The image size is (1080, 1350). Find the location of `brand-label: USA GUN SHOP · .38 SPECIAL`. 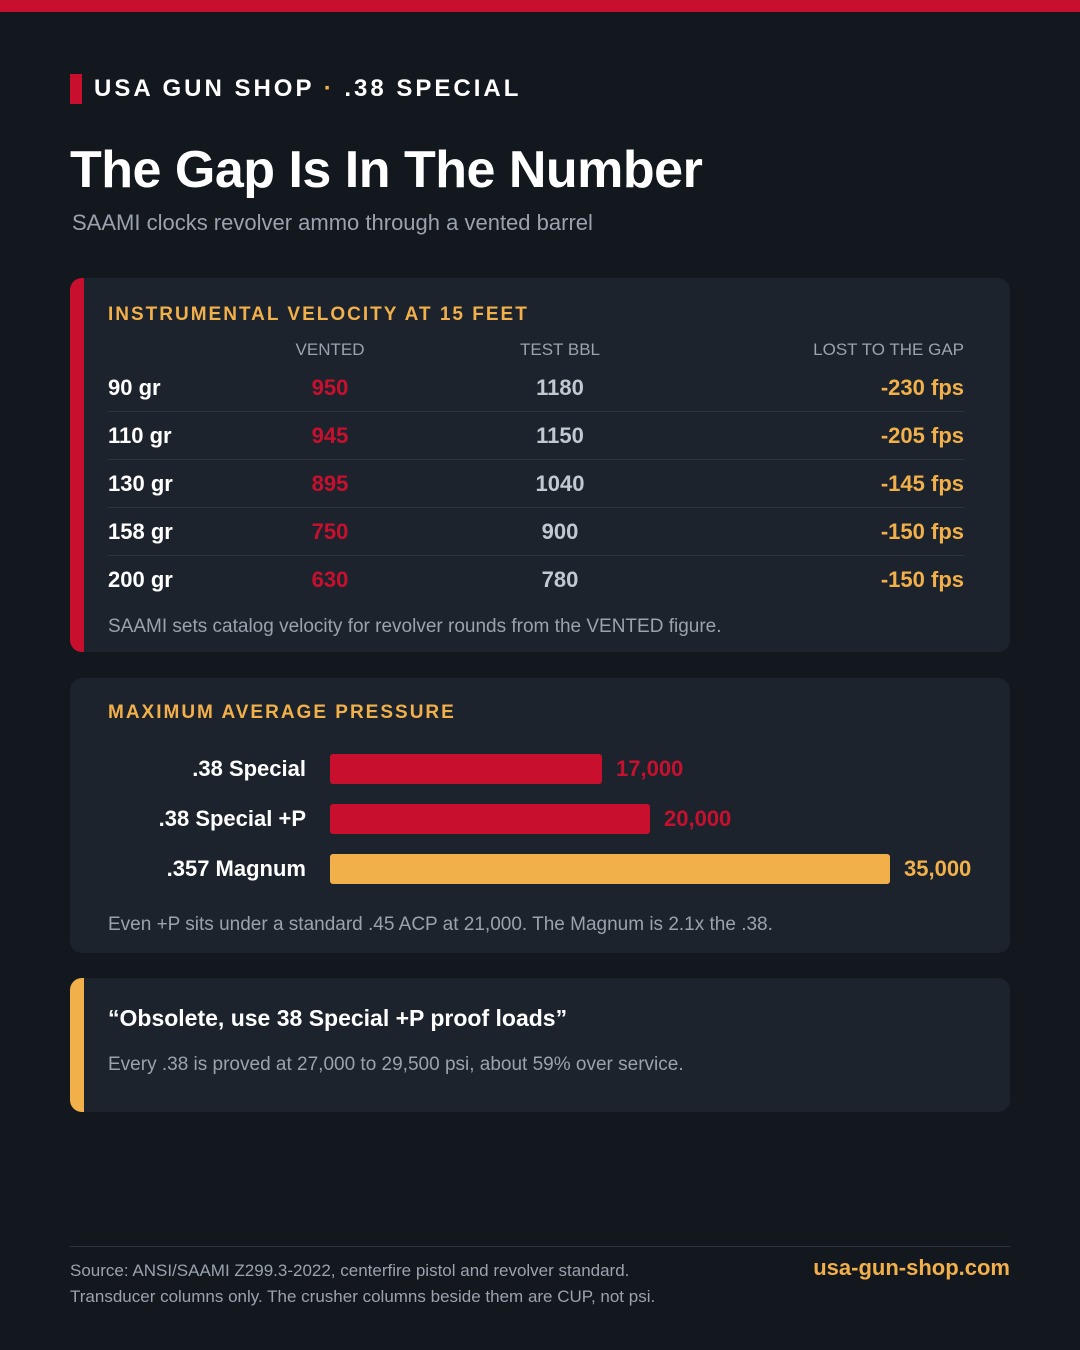

brand-label: USA GUN SHOP · .38 SPECIAL is located at coordinates (307, 89).